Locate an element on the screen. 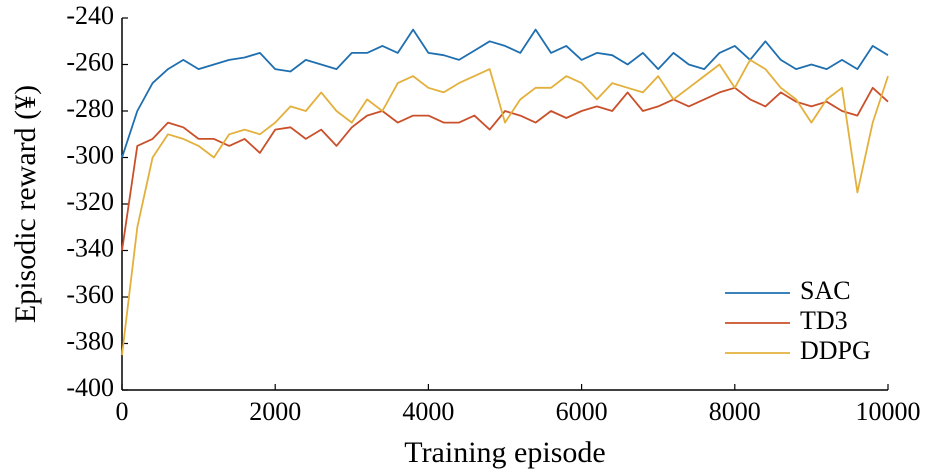  x-tick-label: 4000 is located at coordinates (428, 411).